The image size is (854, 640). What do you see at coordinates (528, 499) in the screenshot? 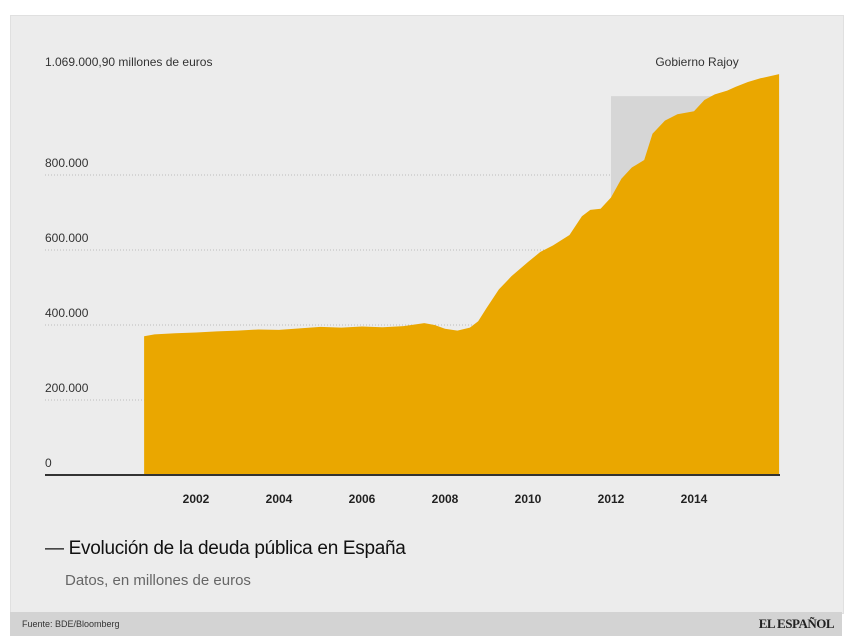
I see `x-tick-label: 2010` at bounding box center [528, 499].